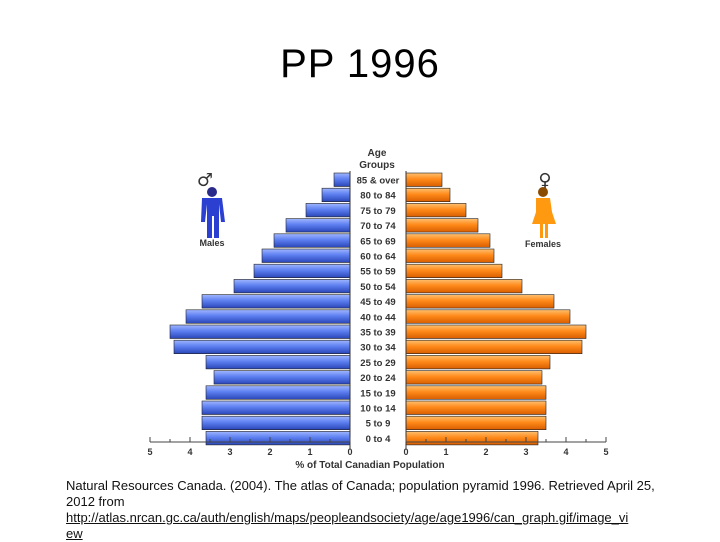 This screenshot has height=542, width=720. I want to click on age-header-line2: Groups, so click(377, 165).